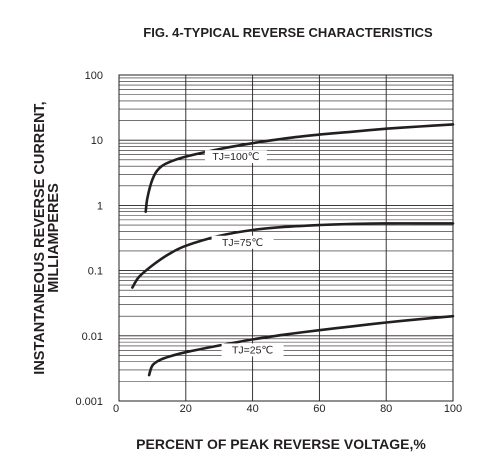  I want to click on y-tick-label: 10, so click(97, 141).